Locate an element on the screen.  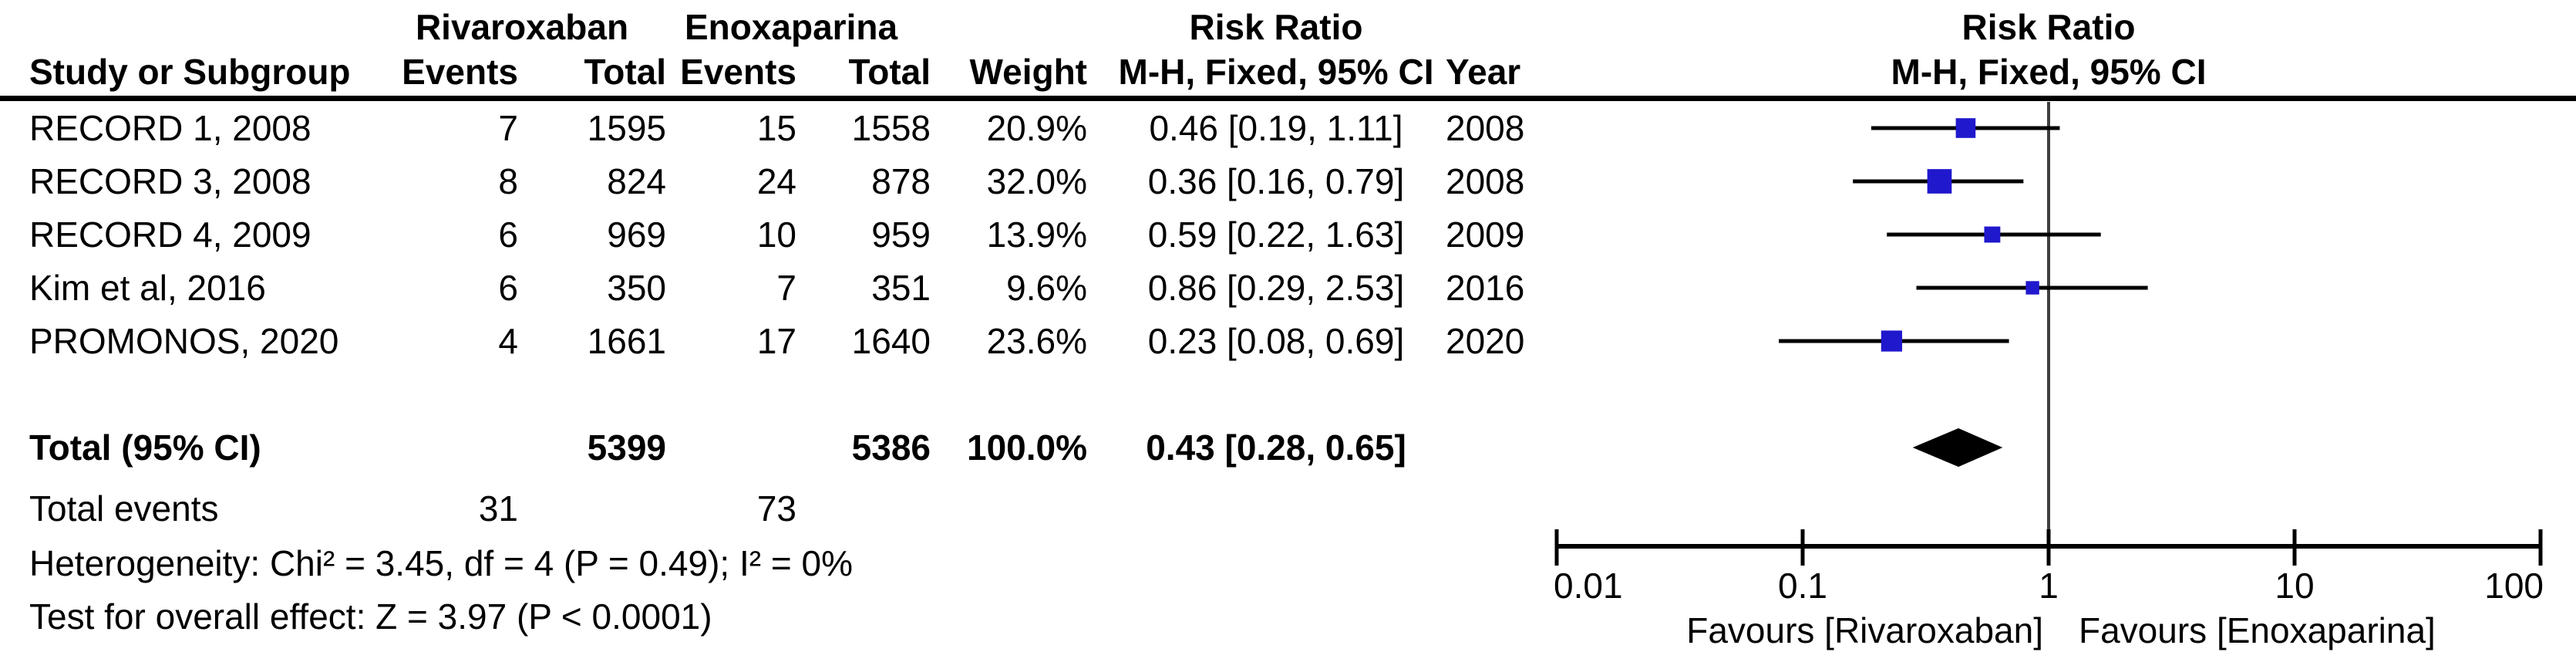
total-diamond is located at coordinates (1958, 447).